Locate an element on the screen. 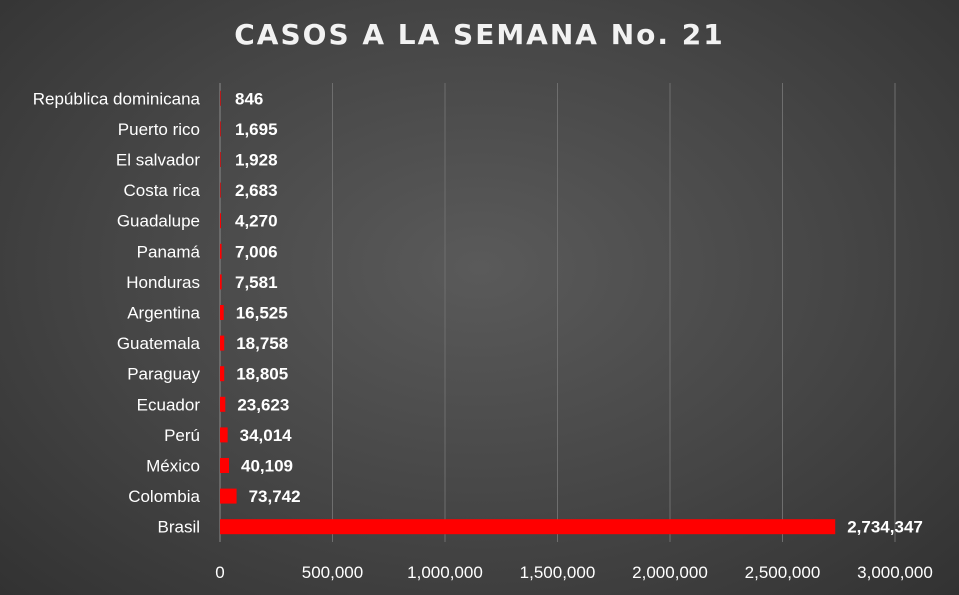 This screenshot has width=959, height=595. data-label: 4,270 is located at coordinates (256, 221).